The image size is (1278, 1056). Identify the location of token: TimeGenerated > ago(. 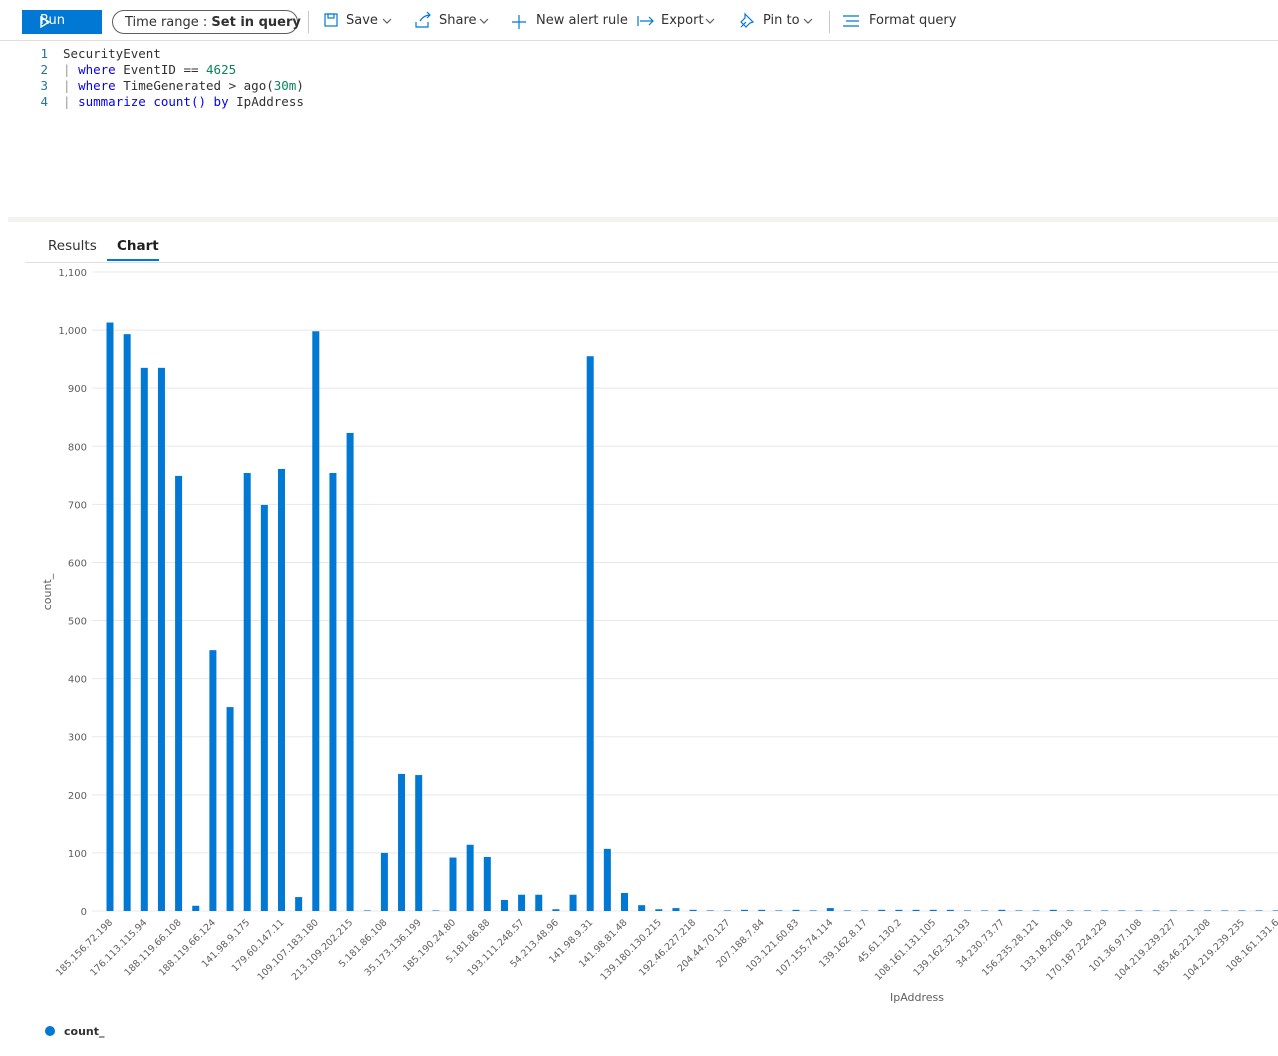
(198, 85).